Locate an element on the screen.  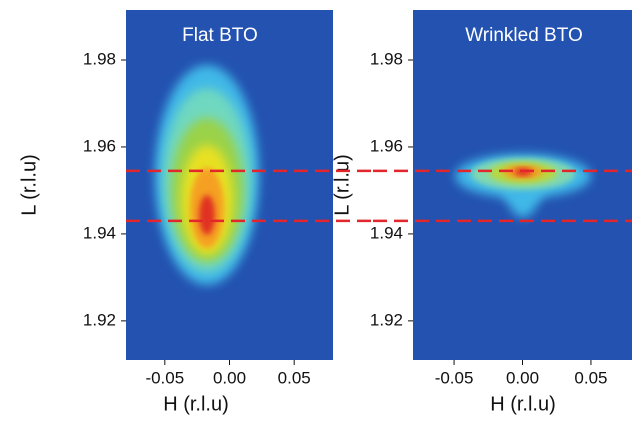
intensity-map is located at coordinates (207, 175).